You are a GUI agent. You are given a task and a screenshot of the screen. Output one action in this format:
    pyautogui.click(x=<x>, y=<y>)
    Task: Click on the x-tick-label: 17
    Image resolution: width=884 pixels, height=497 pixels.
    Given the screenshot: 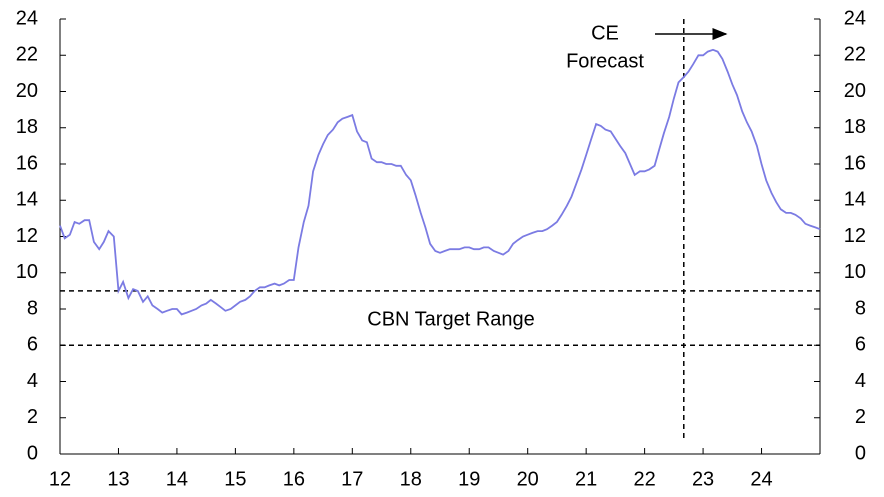 What is the action you would take?
    pyautogui.click(x=352, y=479)
    